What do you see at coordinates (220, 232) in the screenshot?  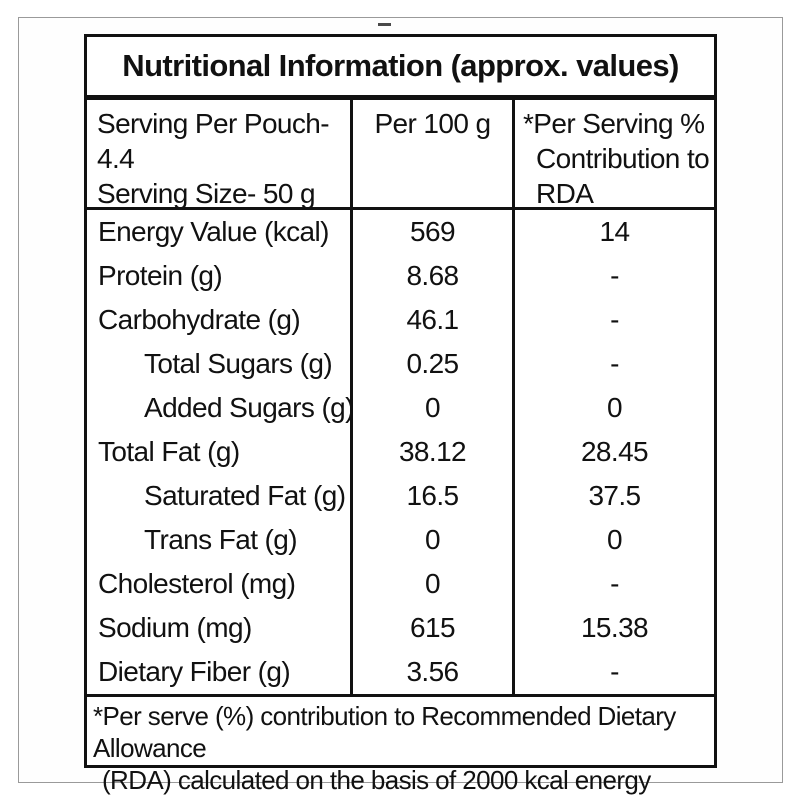 I see `nutrient-label: Energy Value (kcal)` at bounding box center [220, 232].